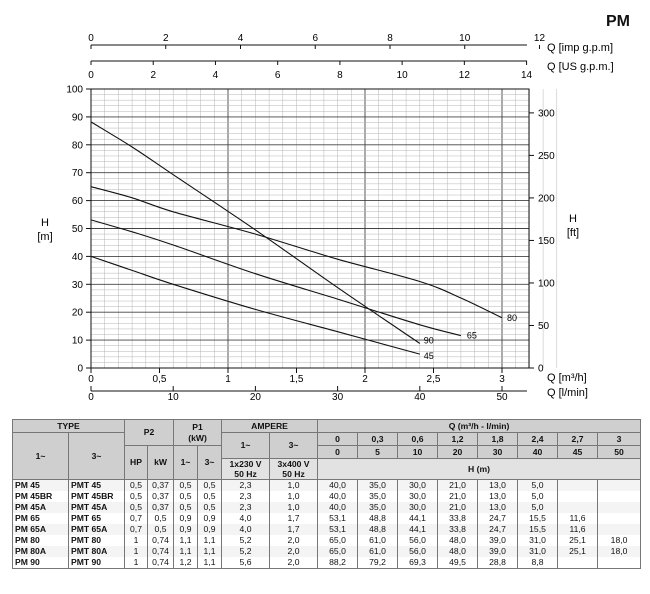 The width and height of the screenshot is (650, 594). I want to click on tick-label-hft: 200, so click(546, 198).